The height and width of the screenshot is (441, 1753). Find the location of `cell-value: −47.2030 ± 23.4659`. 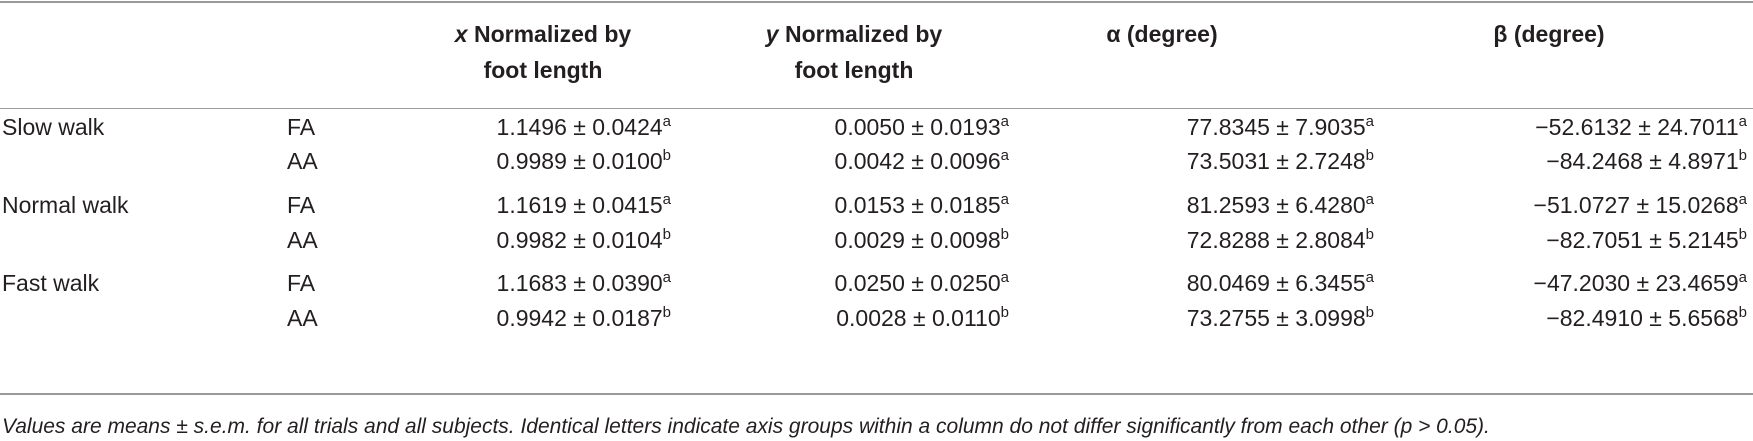

cell-value: −47.2030 ± 23.4659 is located at coordinates (1636, 283).